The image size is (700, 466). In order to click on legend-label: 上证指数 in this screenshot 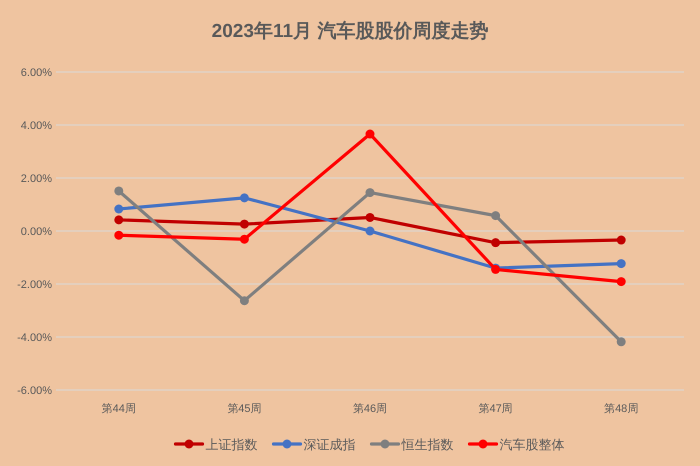, I will do `click(232, 444)`.